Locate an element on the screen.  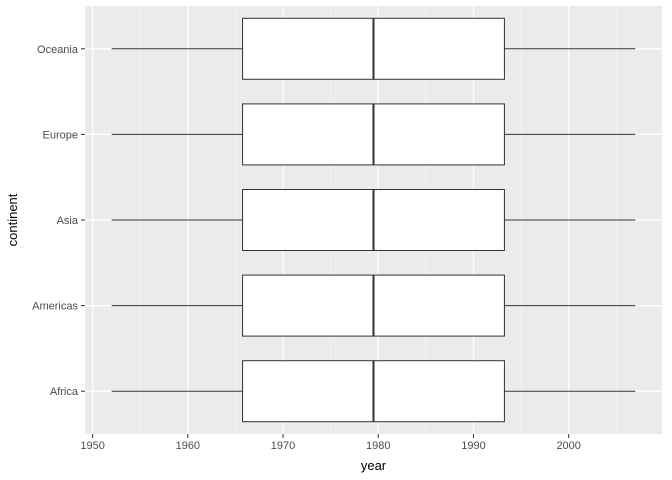
box-americas is located at coordinates (373, 305).